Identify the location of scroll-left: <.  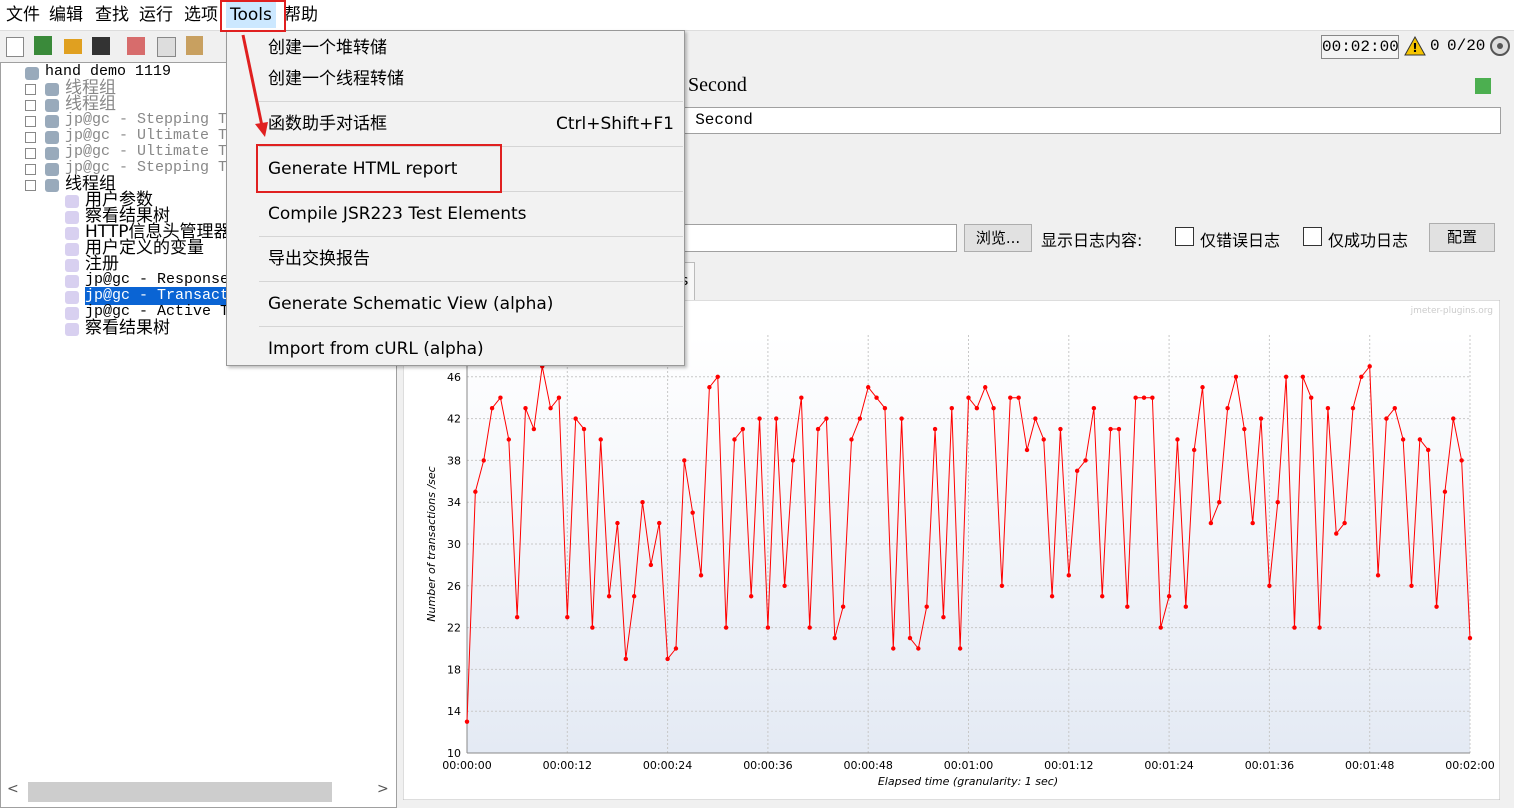
(13, 789).